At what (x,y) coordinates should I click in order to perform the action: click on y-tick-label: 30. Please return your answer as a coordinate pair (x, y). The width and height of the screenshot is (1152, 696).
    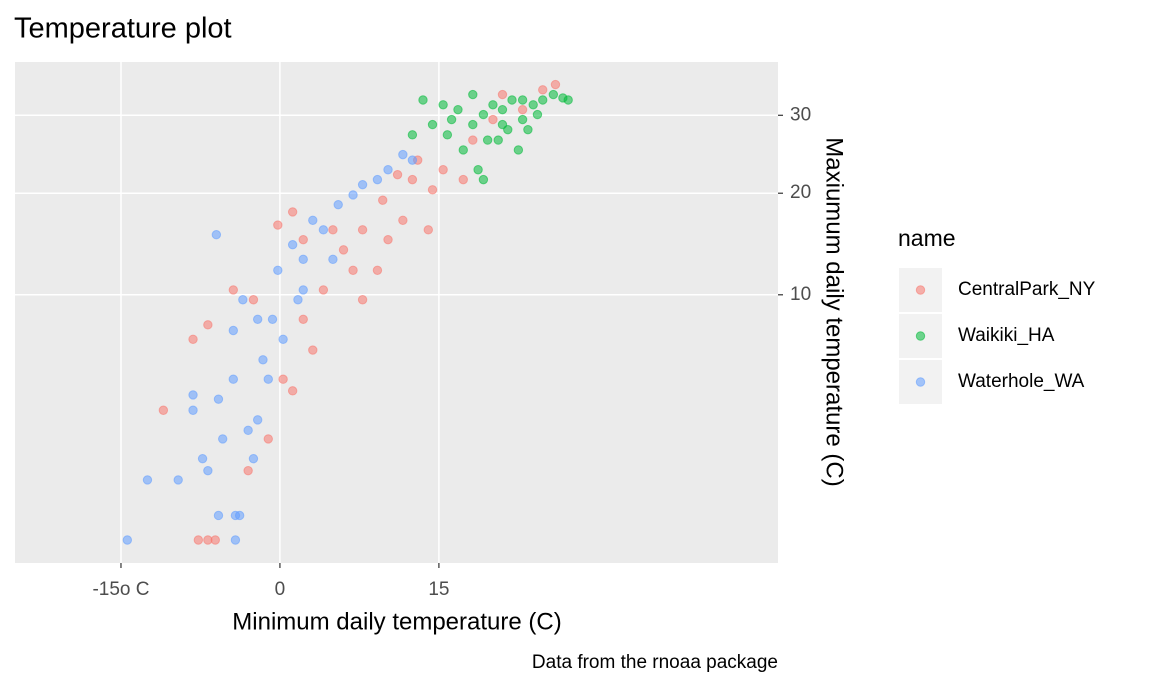
    Looking at the image, I should click on (800, 114).